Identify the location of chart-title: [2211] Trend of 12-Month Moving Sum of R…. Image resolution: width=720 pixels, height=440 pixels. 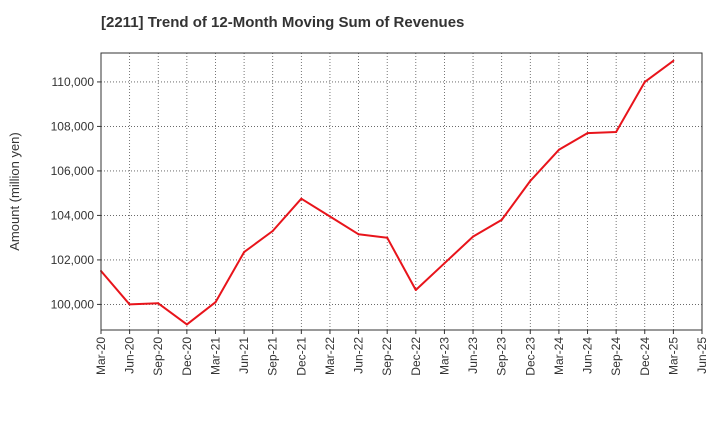
(283, 22).